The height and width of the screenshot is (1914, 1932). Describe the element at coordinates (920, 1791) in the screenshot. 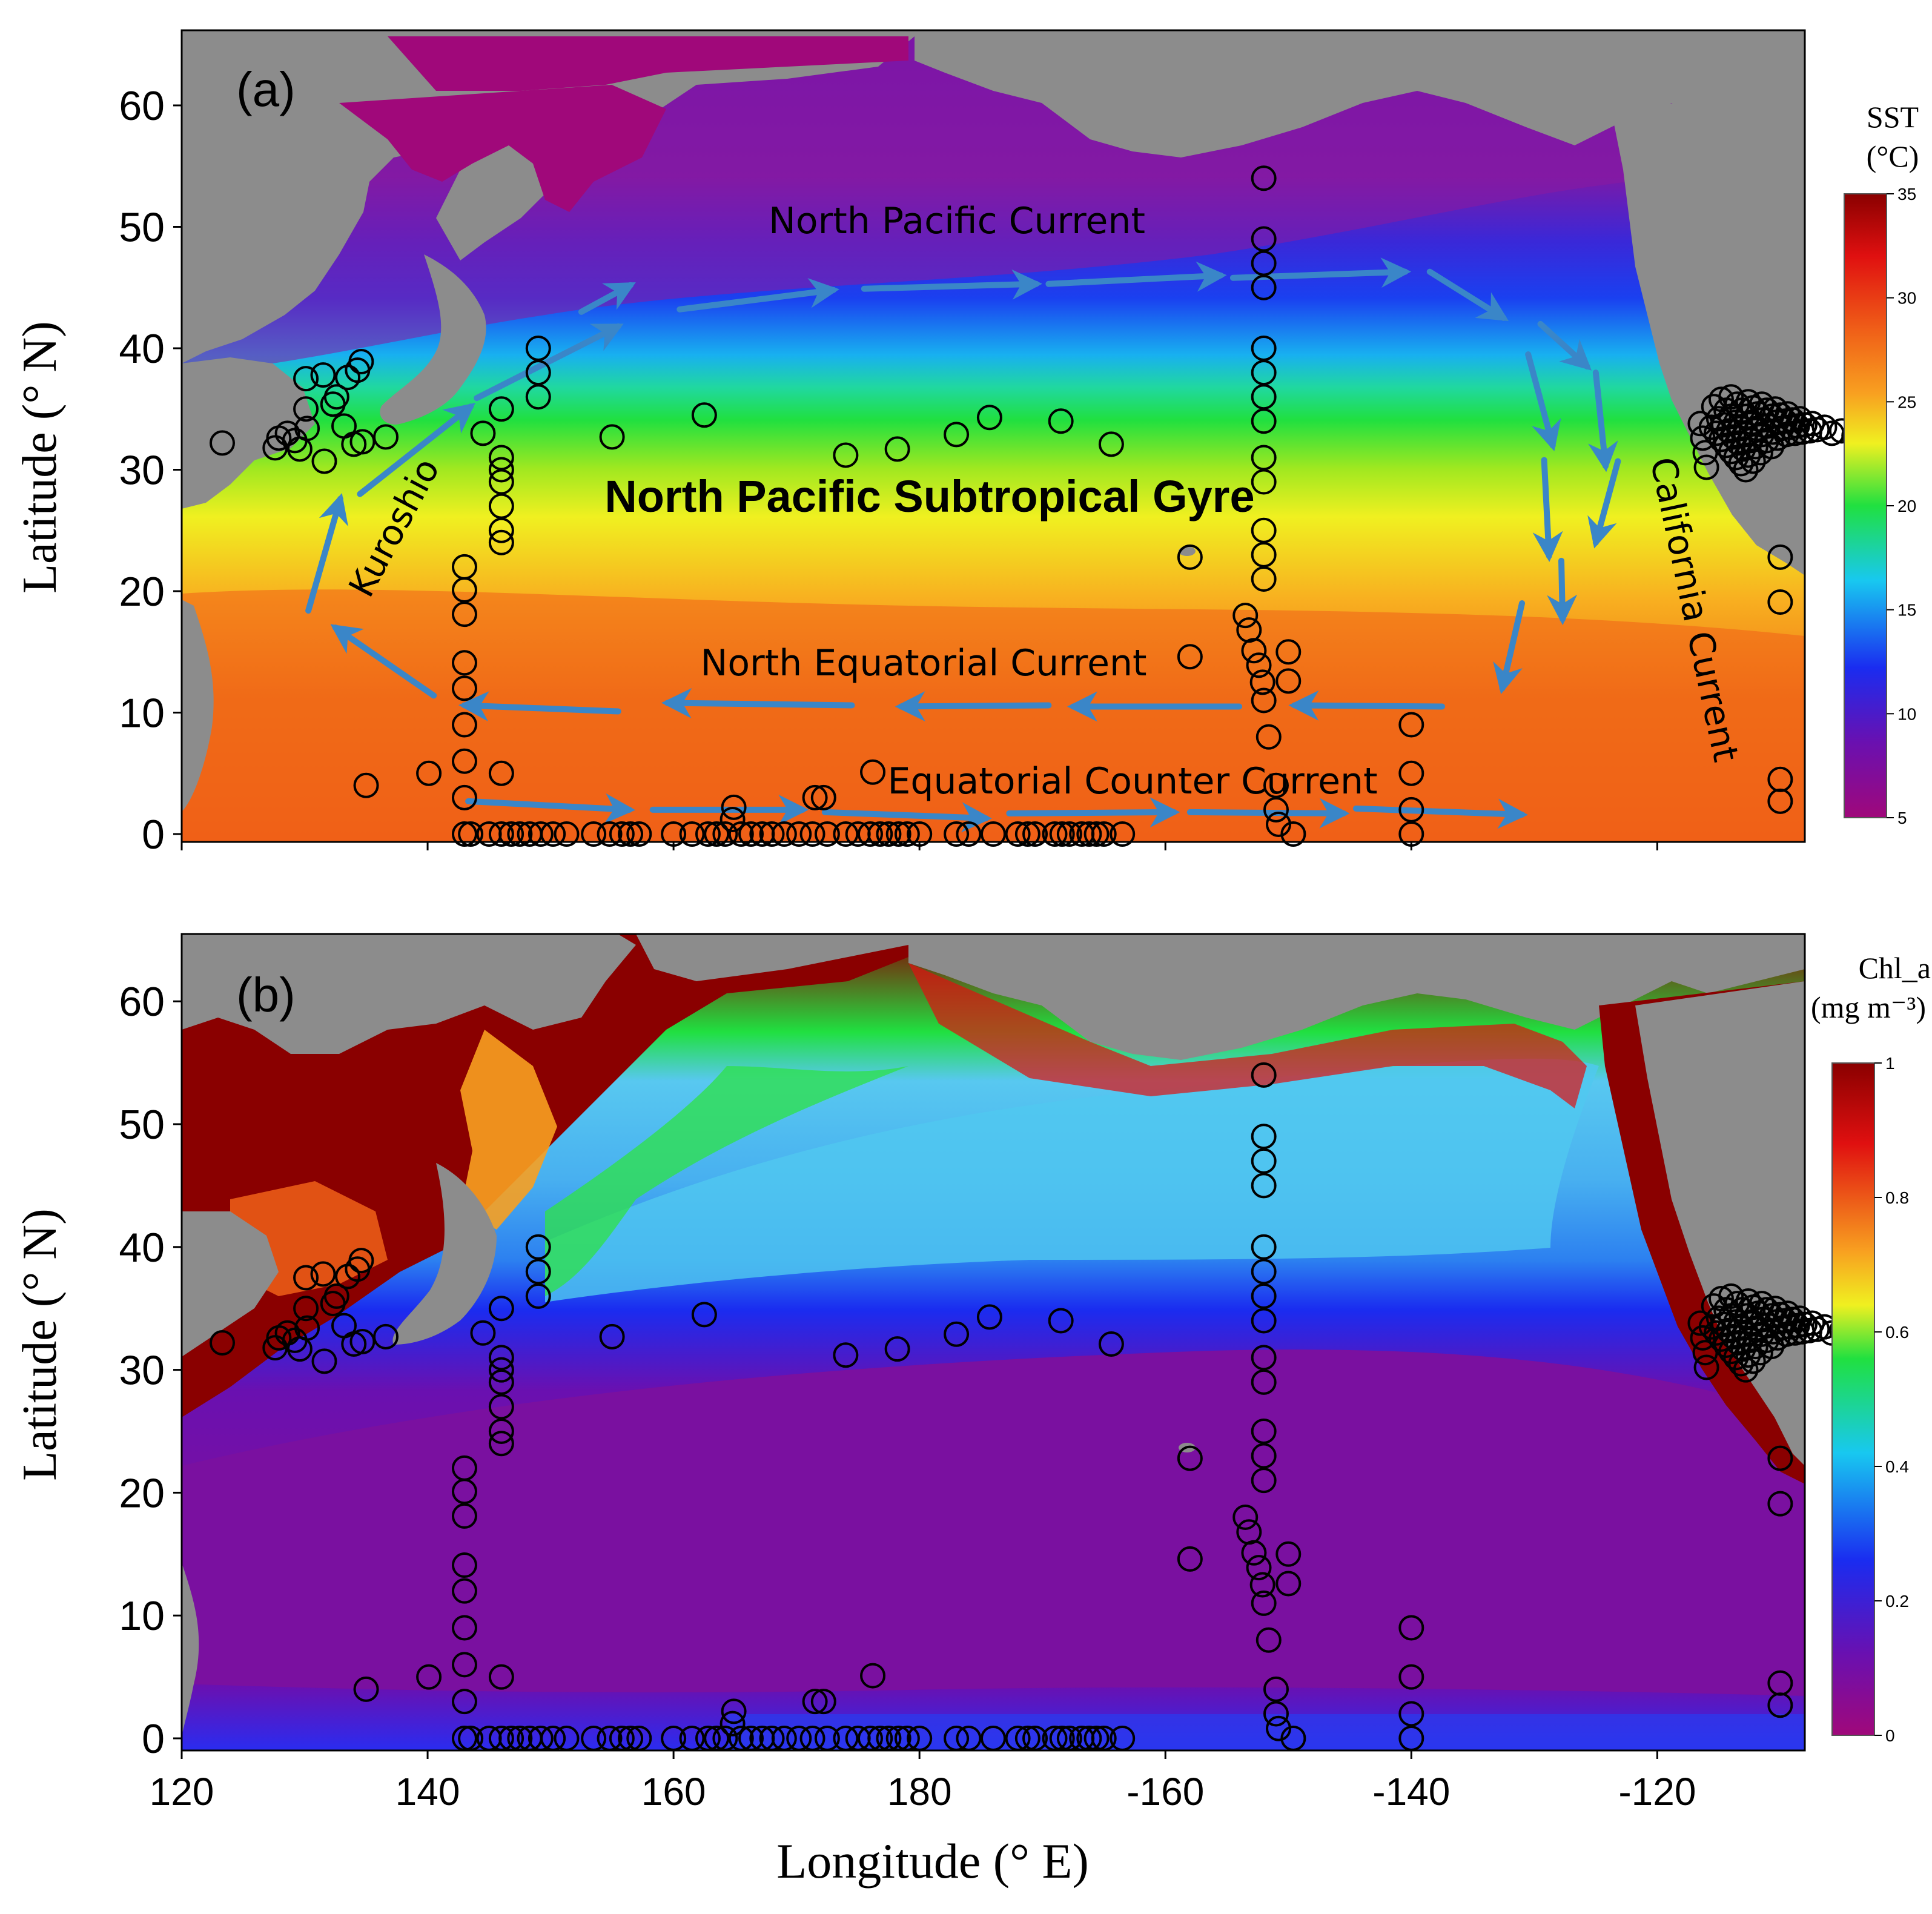

I see `x-tick-label-3: 180` at that location.